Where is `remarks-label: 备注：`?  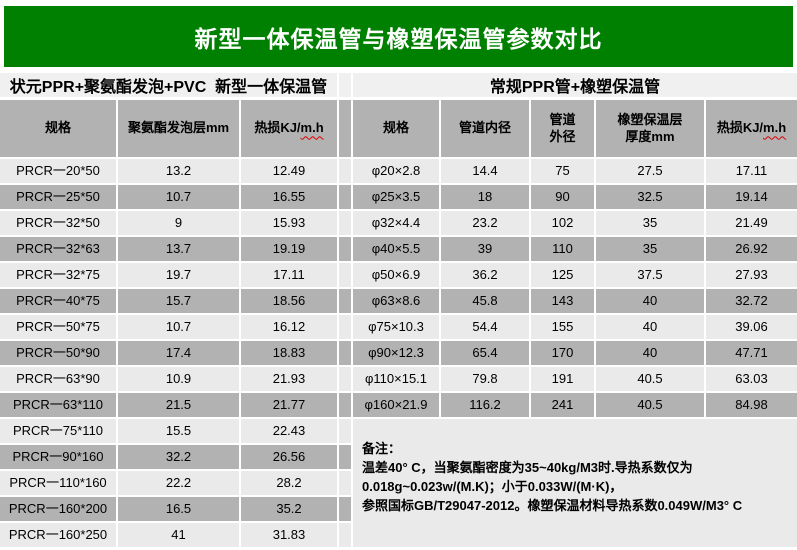 remarks-label: 备注： is located at coordinates (382, 448).